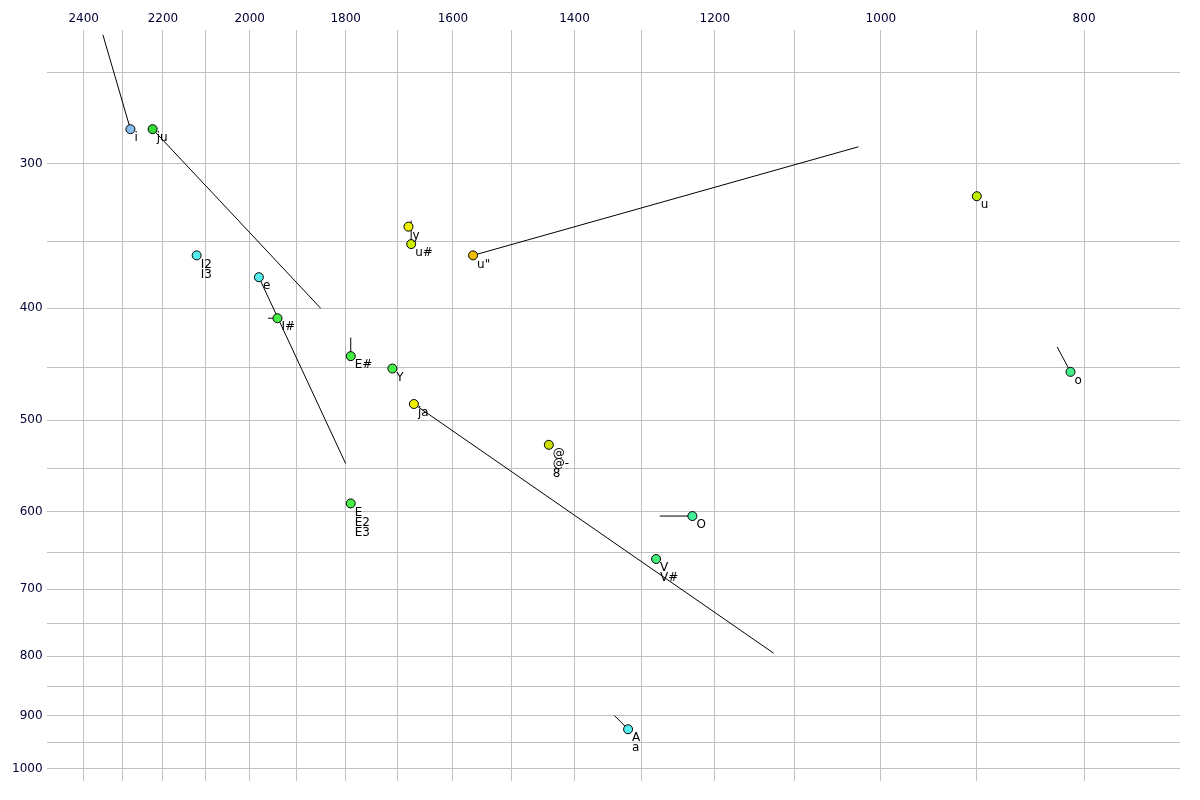 This screenshot has height=800, width=1200. Describe the element at coordinates (83, 18) in the screenshot. I see `x-tick-label: 2400` at that location.